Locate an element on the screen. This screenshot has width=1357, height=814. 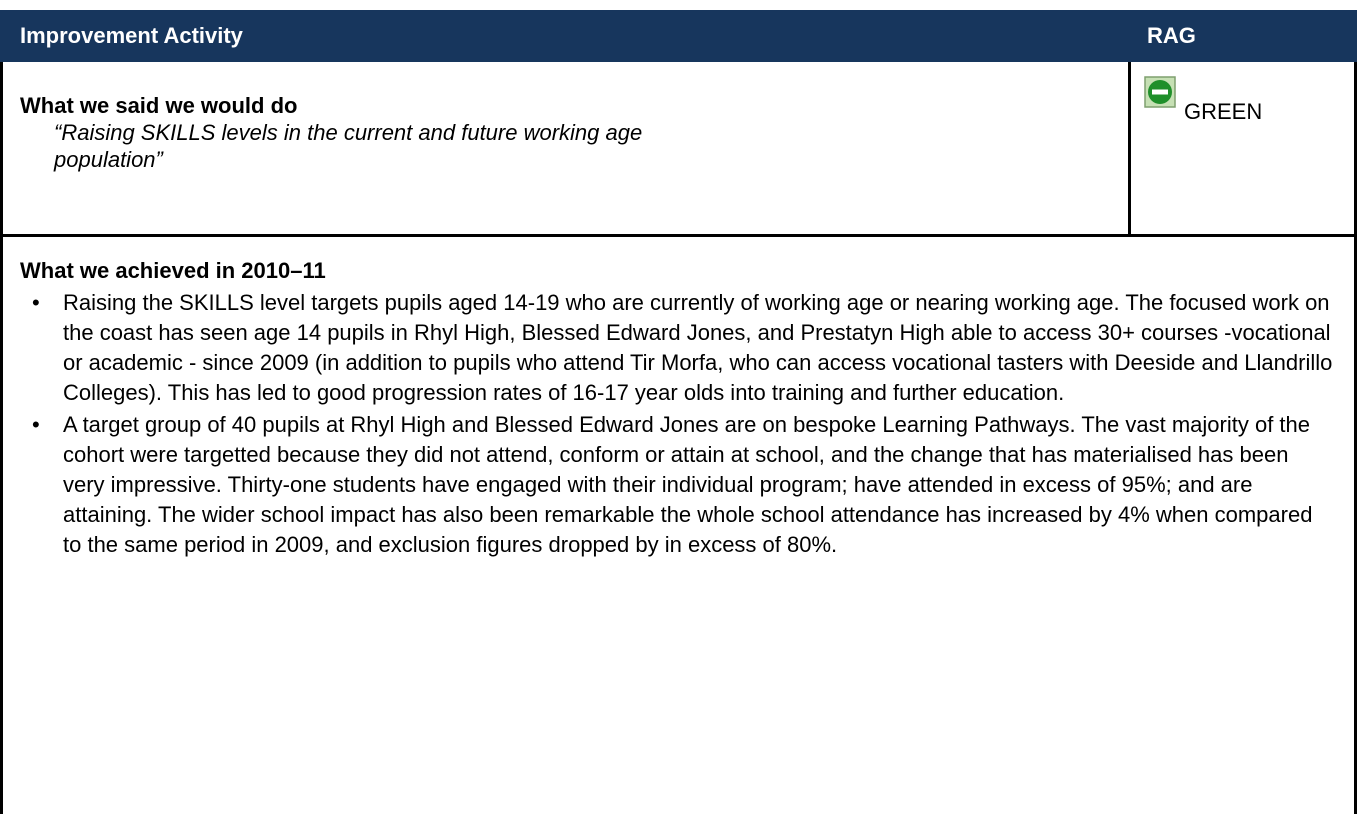
cell-title: What we achieved in 2010–11 is located at coordinates (173, 270).